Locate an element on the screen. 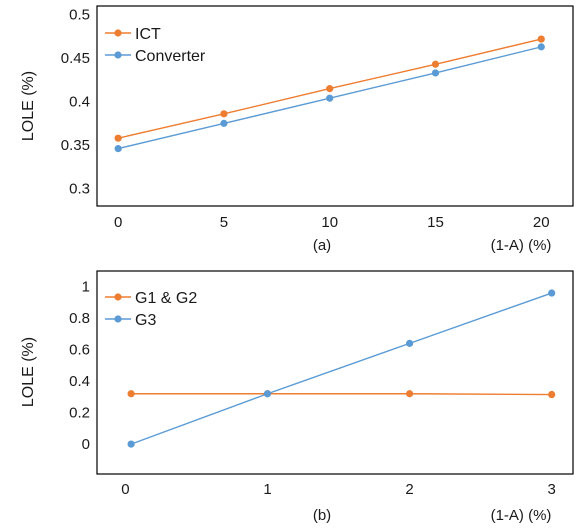 This screenshot has width=576, height=529. legend-b: G1 & G2 G3 is located at coordinates (151, 309).